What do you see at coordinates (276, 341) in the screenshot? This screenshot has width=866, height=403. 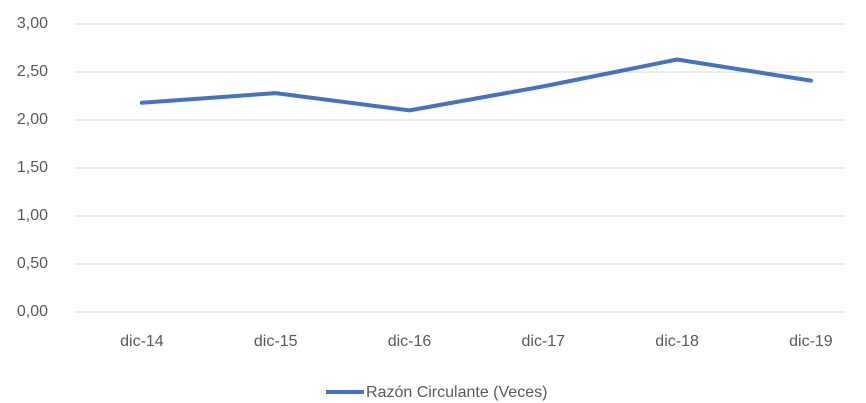 I see `x-tick-label: dic-15` at bounding box center [276, 341].